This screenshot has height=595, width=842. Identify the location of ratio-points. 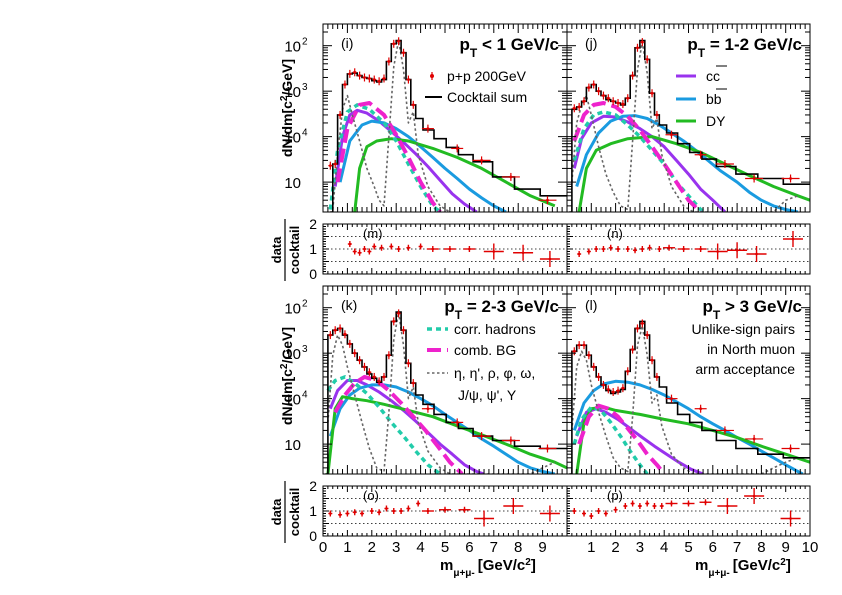
(453, 254).